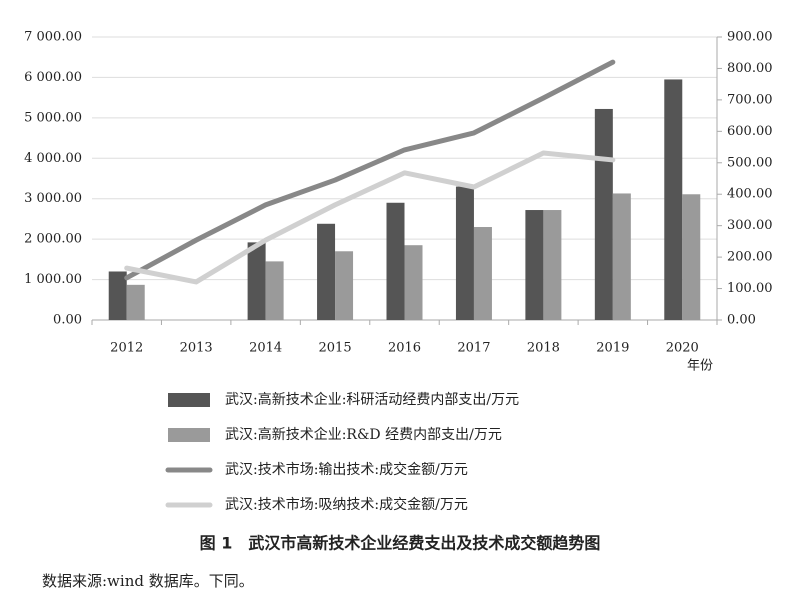  Describe the element at coordinates (335, 348) in the screenshot. I see `x-tick-label: 2015` at that location.